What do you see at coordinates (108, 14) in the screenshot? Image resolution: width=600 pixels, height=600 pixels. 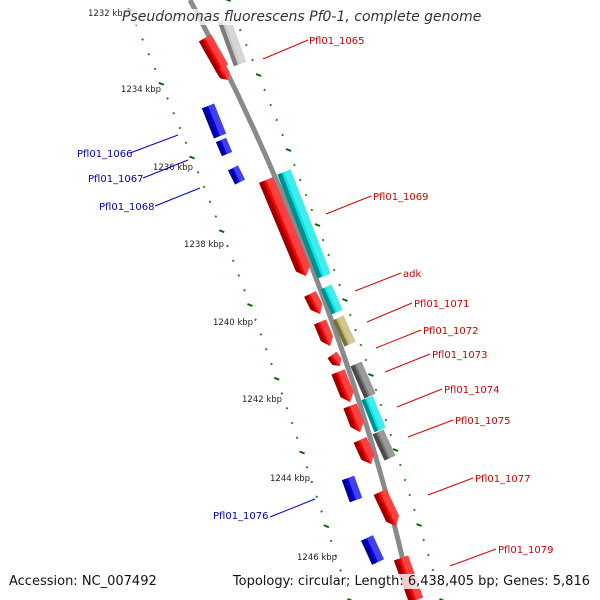 I see `kbp-label-1232: 1232 kbp` at bounding box center [108, 14].